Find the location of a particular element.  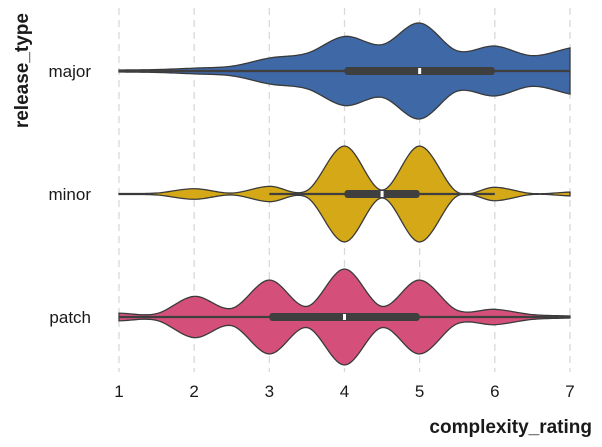

x-axis-title: complexity_rating is located at coordinates (510, 427).